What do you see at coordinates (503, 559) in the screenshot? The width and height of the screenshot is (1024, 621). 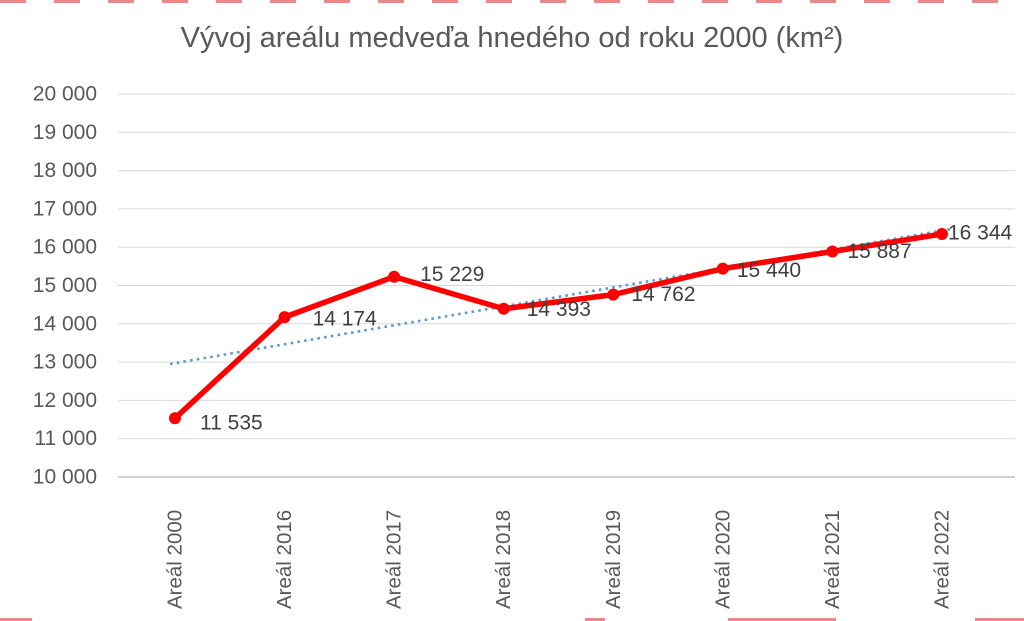 I see `x-axis-category-label: Areál 2018` at bounding box center [503, 559].